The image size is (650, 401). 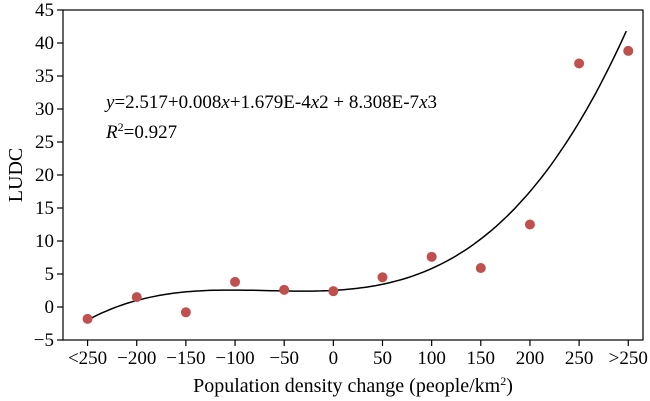 What do you see at coordinates (121, 127) in the screenshot?
I see `r-squared-sup: 2` at bounding box center [121, 127].